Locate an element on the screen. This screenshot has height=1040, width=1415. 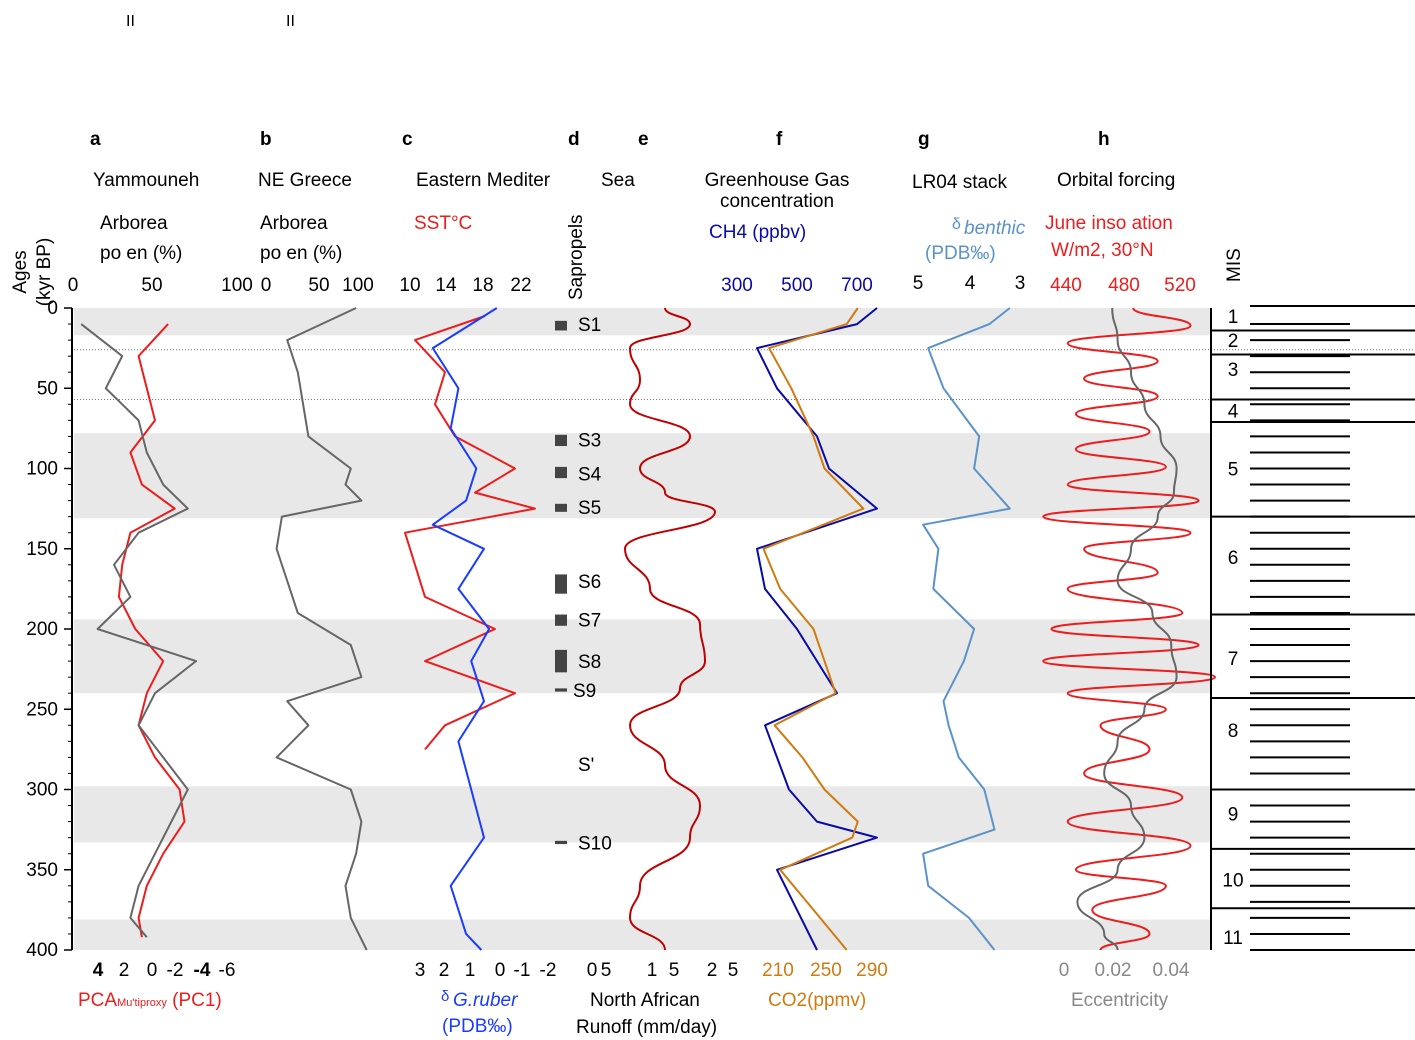
panel-letter-e: e is located at coordinates (643, 139).